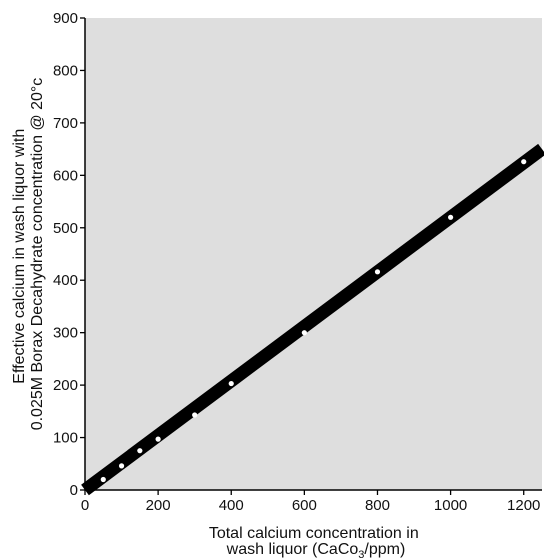 The width and height of the screenshot is (544, 559). I want to click on x-tick-label: 200, so click(158, 505).